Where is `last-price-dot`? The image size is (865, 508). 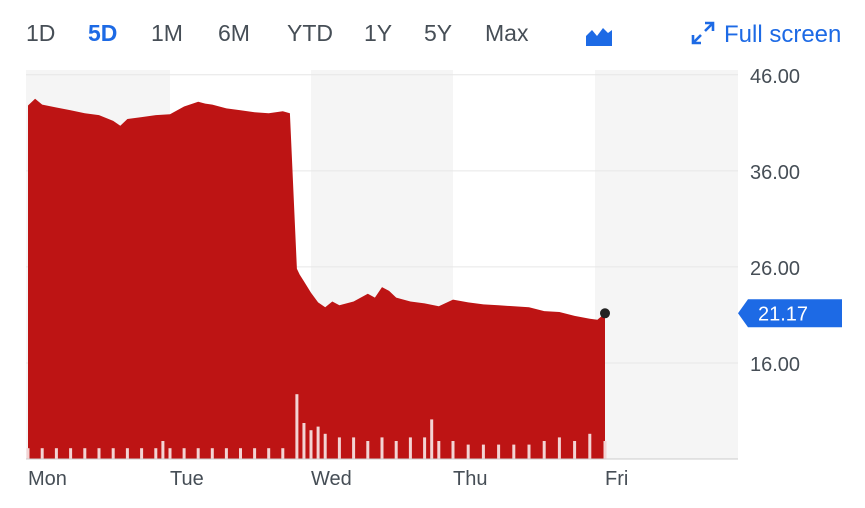 last-price-dot is located at coordinates (605, 313).